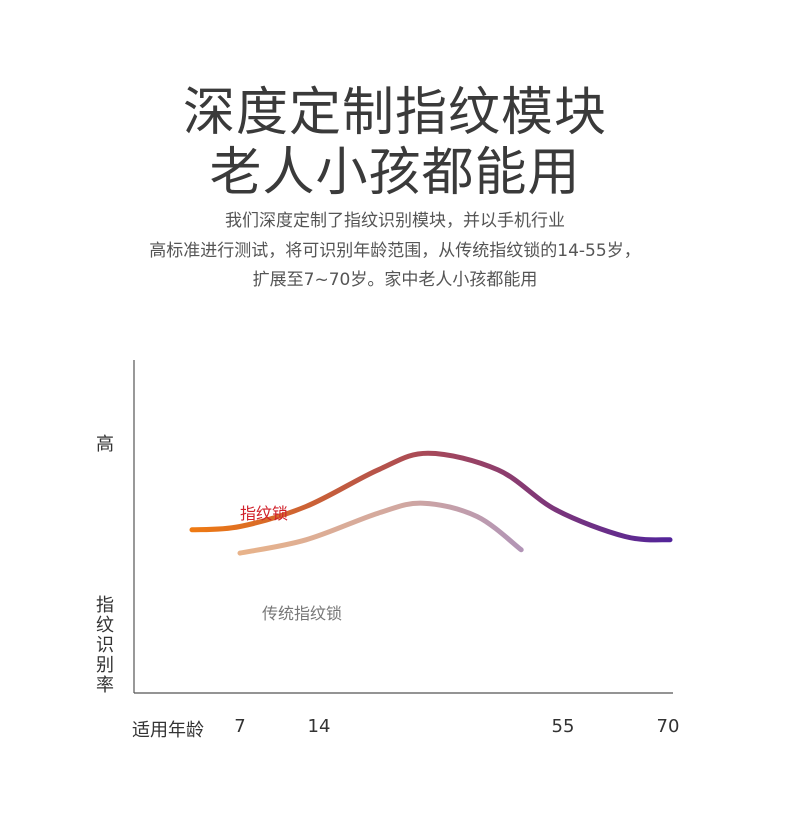 This screenshot has width=790, height=828. Describe the element at coordinates (668, 726) in the screenshot. I see `x-tick-label: 70` at that location.